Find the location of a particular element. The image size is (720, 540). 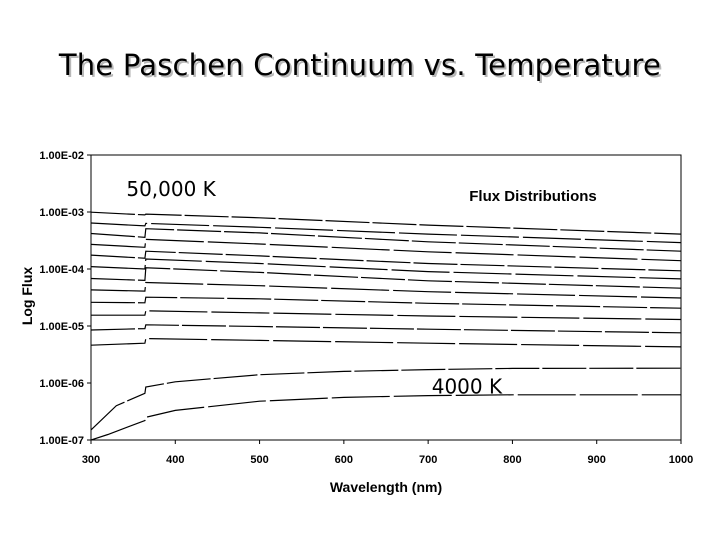

y-axis-label: Log Flux is located at coordinates (27, 296).